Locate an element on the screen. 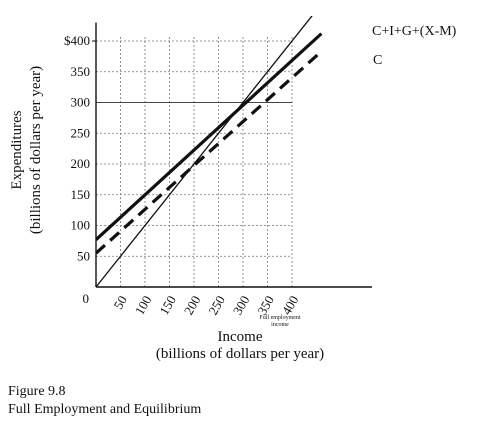 This screenshot has height=437, width=478. series-label-c-i-g-x-m-: C+I+G+(X-M) is located at coordinates (414, 31).